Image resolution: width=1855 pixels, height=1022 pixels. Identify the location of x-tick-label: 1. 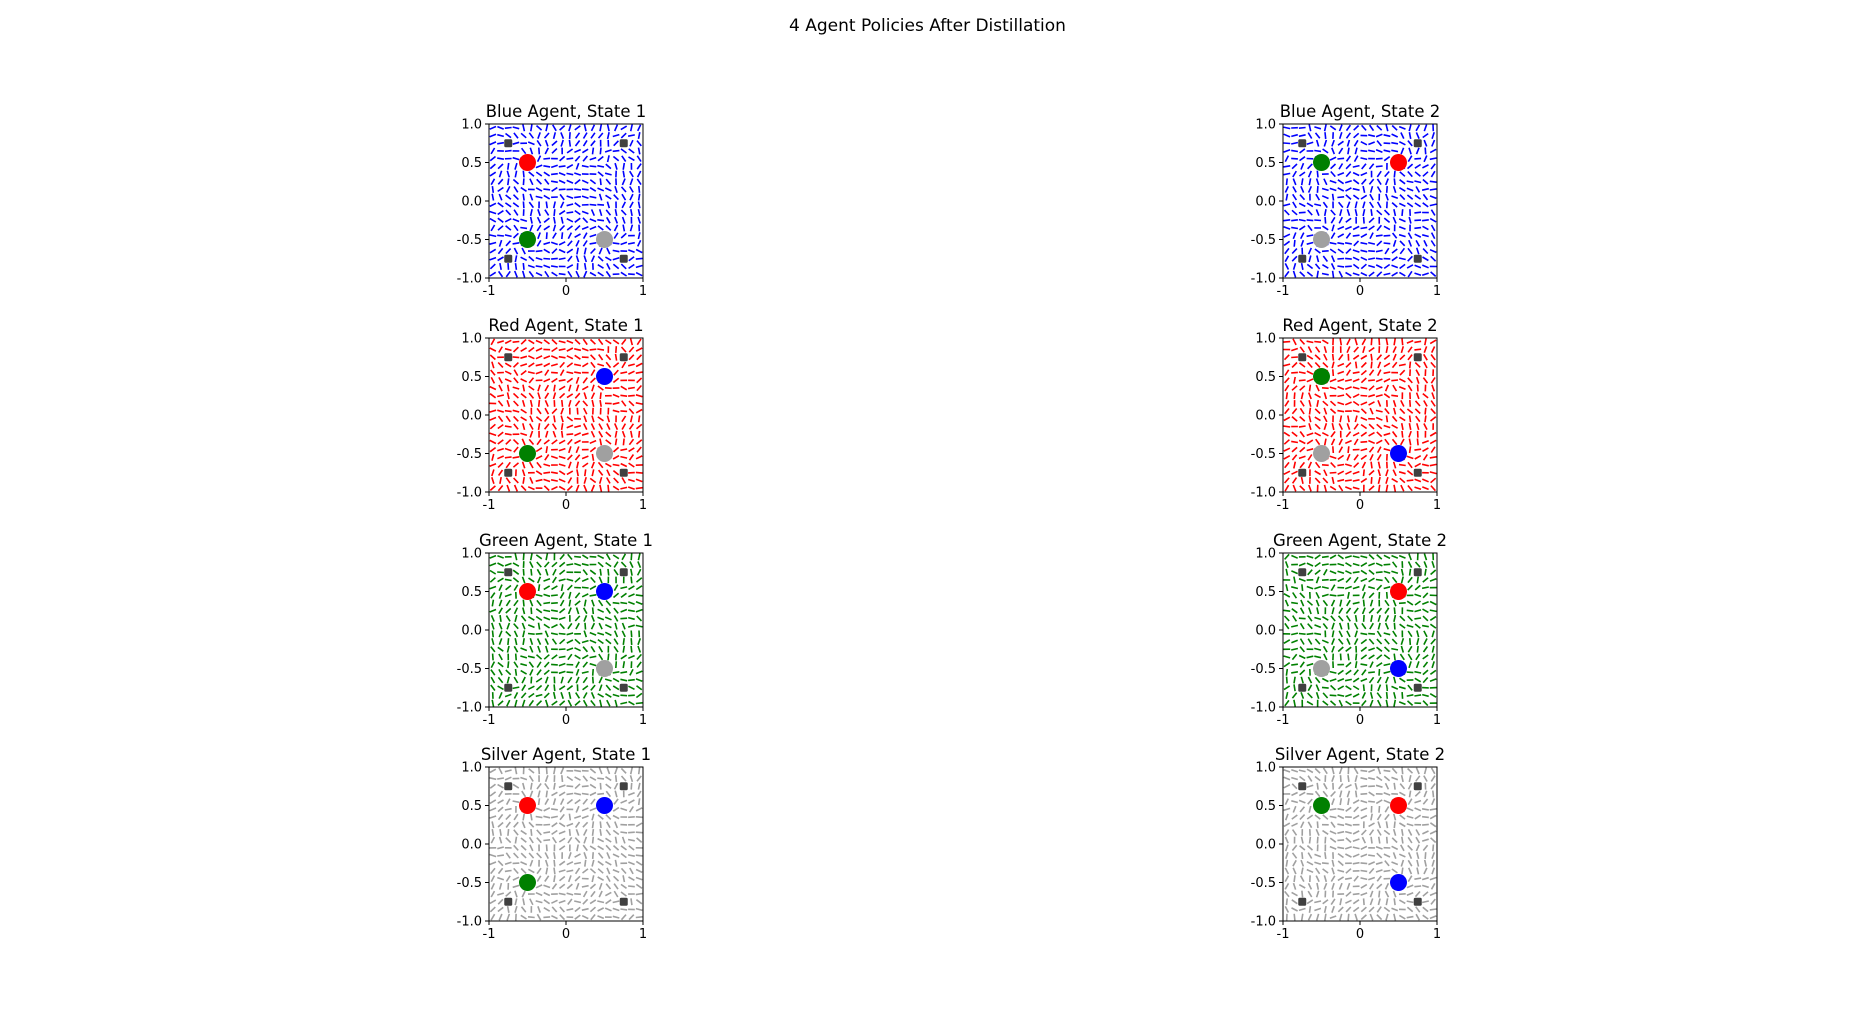
(1437, 720).